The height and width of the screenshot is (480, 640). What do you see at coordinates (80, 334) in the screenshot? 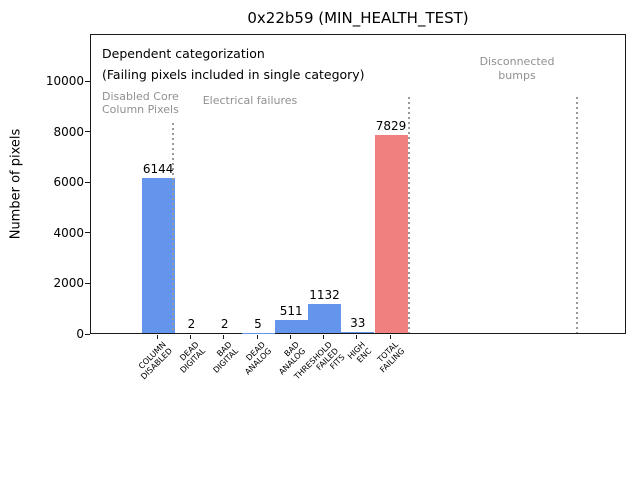
I see `y-tick-label-0: 0` at bounding box center [80, 334].